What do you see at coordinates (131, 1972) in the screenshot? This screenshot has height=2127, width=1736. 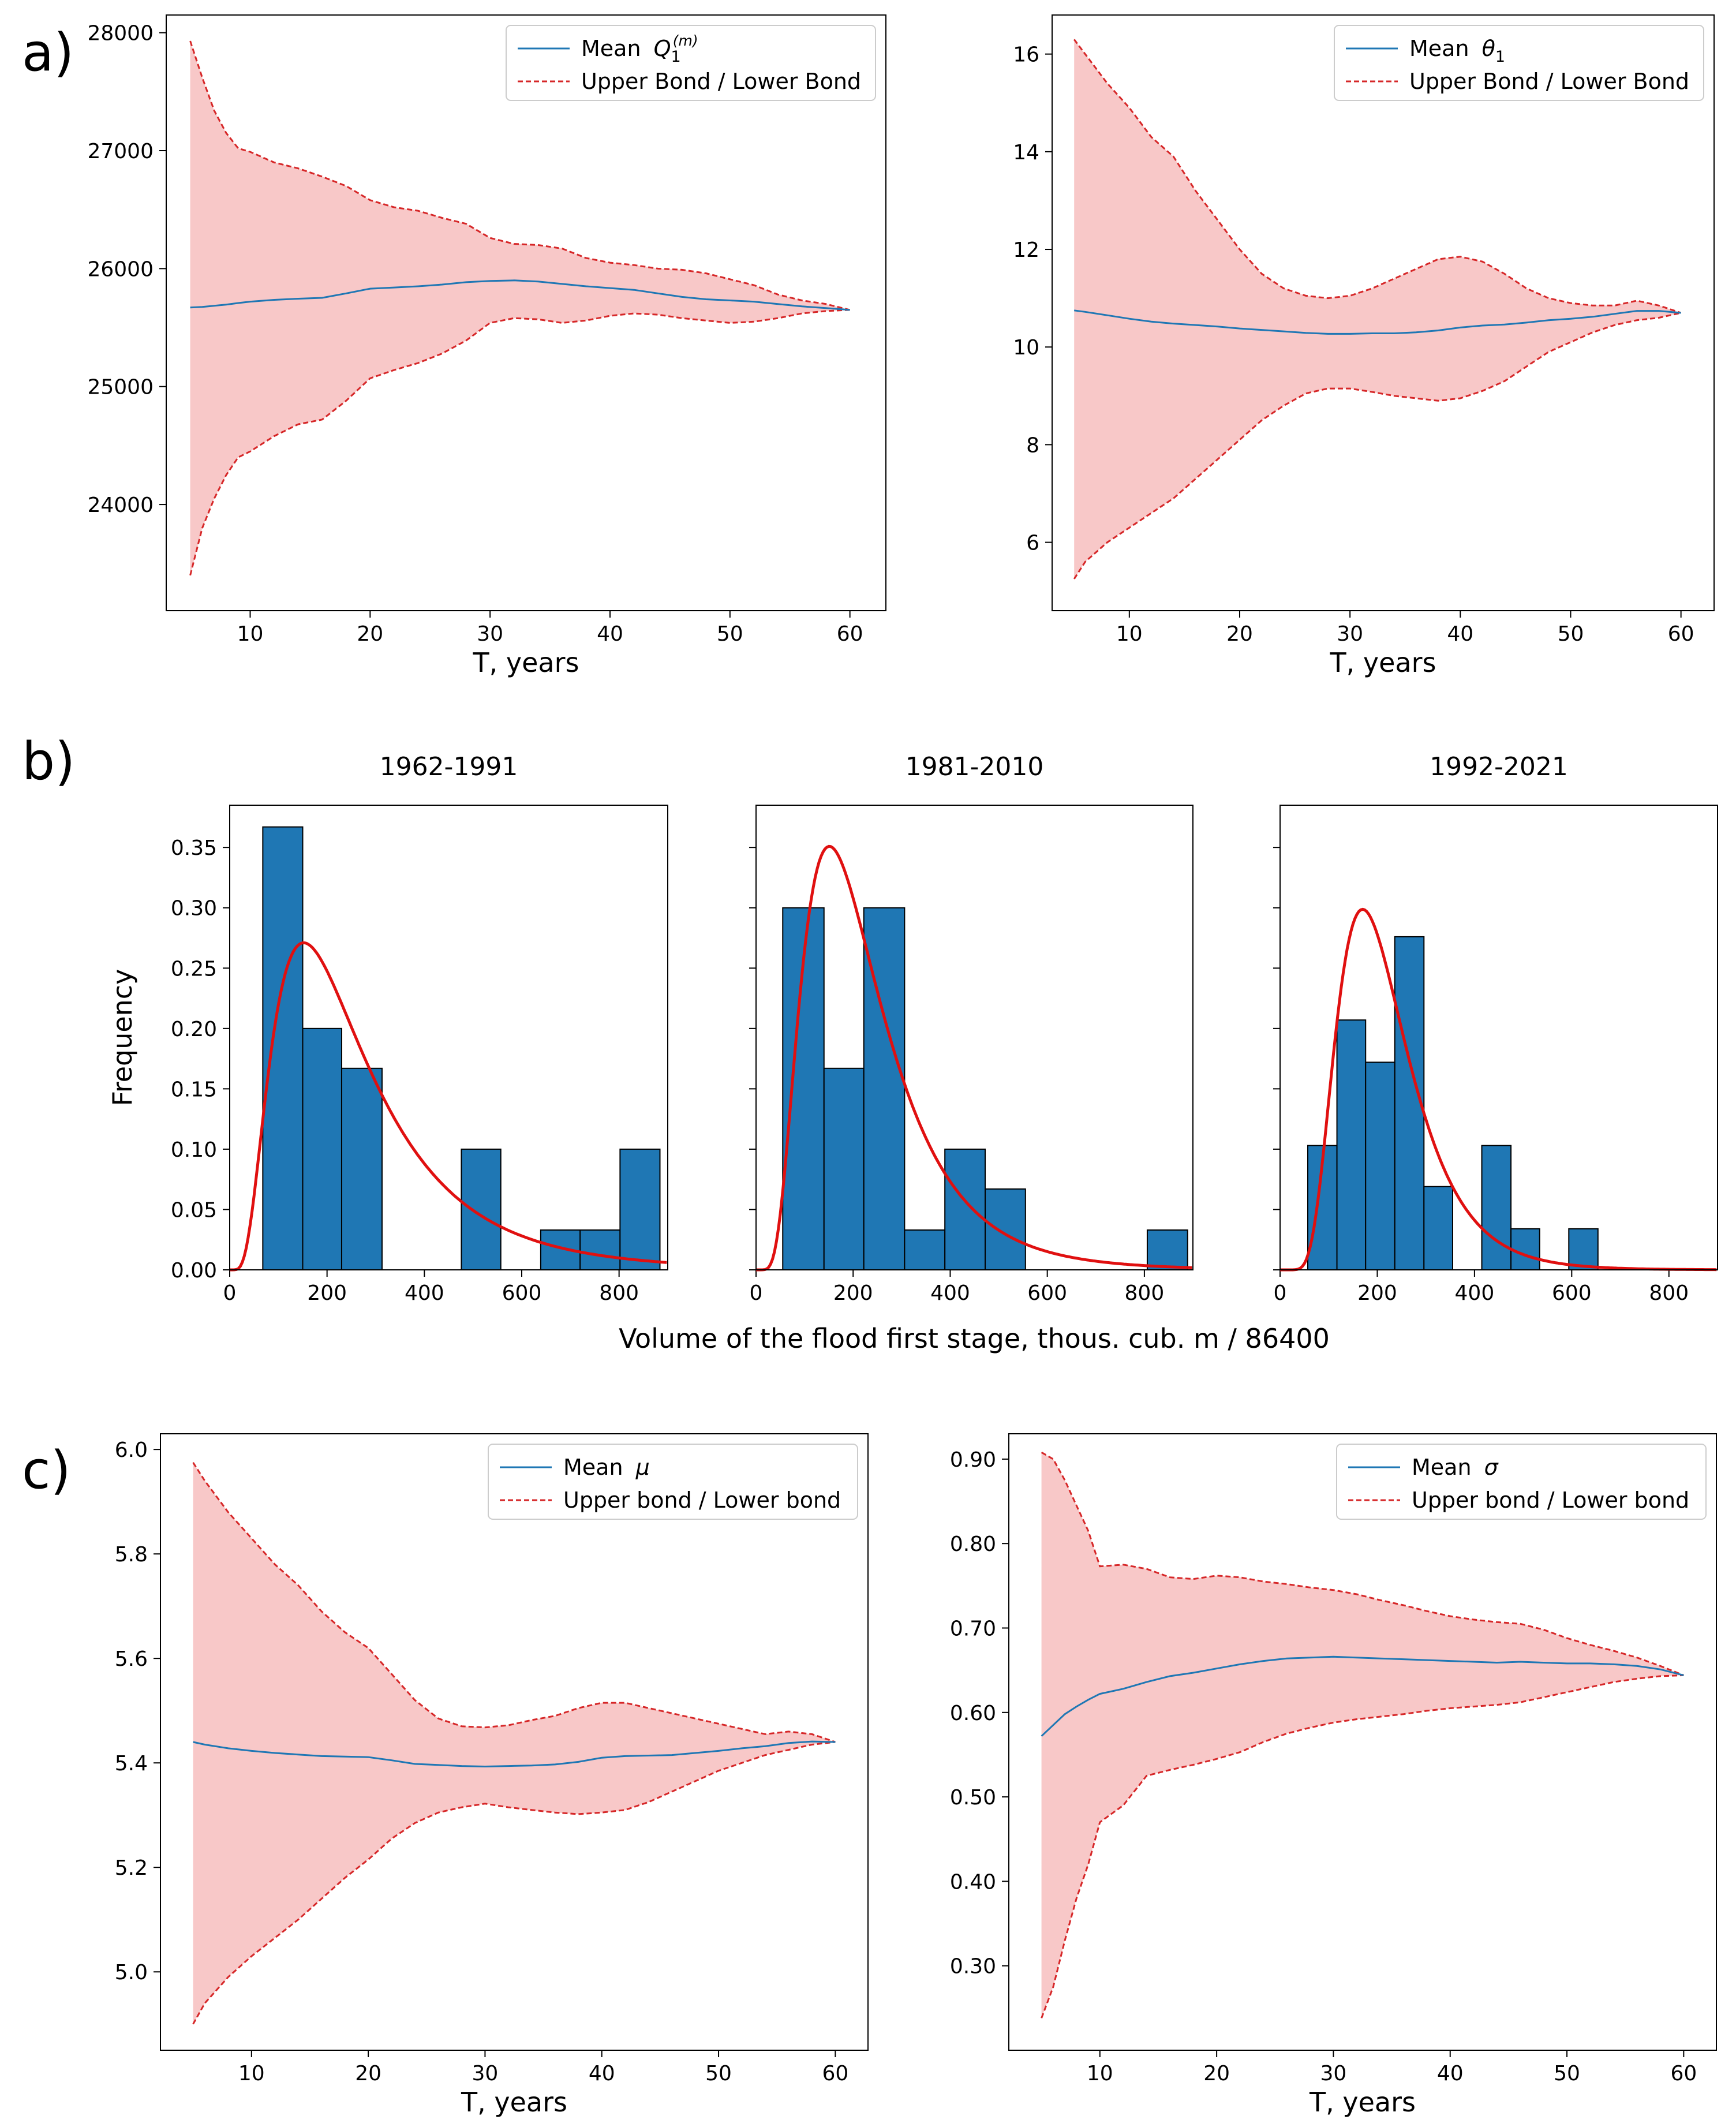 I see `y-tick-label: 5.0` at bounding box center [131, 1972].